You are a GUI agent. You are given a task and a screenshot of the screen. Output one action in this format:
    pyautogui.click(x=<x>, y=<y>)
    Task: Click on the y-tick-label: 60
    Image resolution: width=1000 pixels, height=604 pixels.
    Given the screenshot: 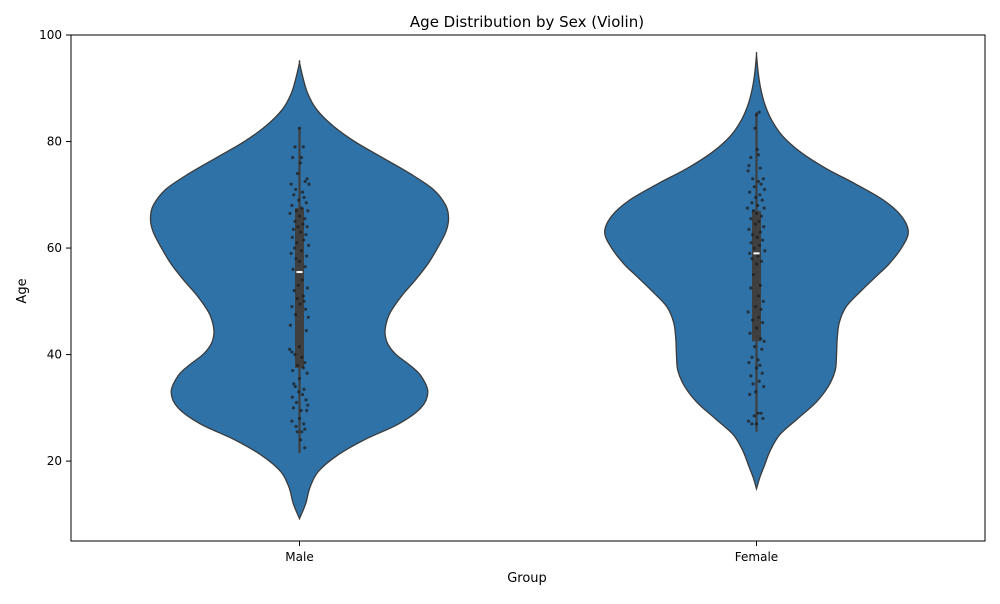 What is the action you would take?
    pyautogui.click(x=54, y=248)
    